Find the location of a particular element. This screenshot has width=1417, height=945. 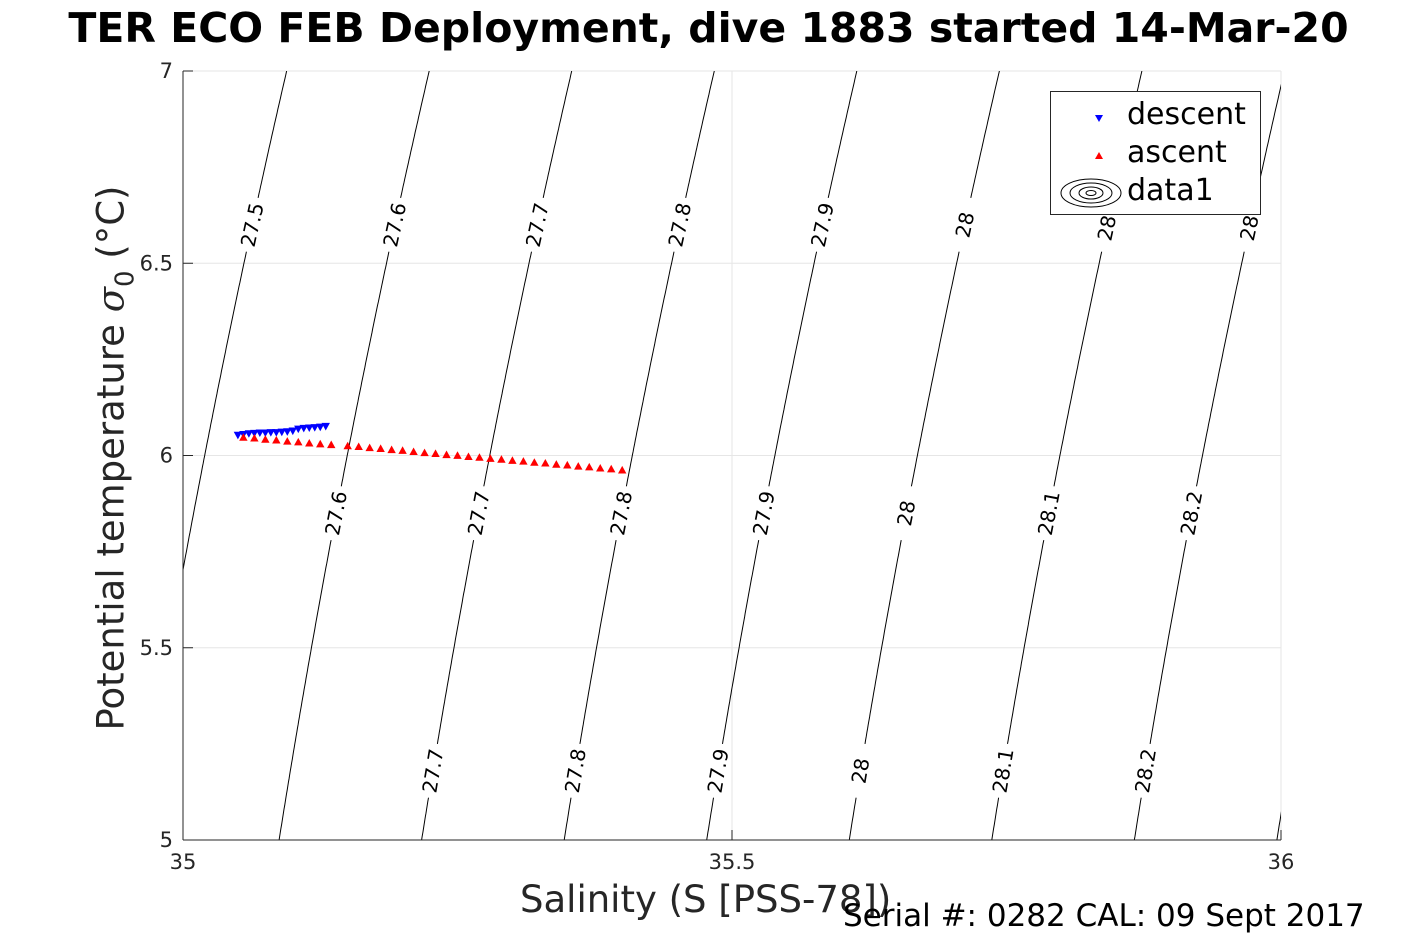

serial-cal-note: Serial #: 0282 CAL: 09 Sept 2017 is located at coordinates (1104, 916).